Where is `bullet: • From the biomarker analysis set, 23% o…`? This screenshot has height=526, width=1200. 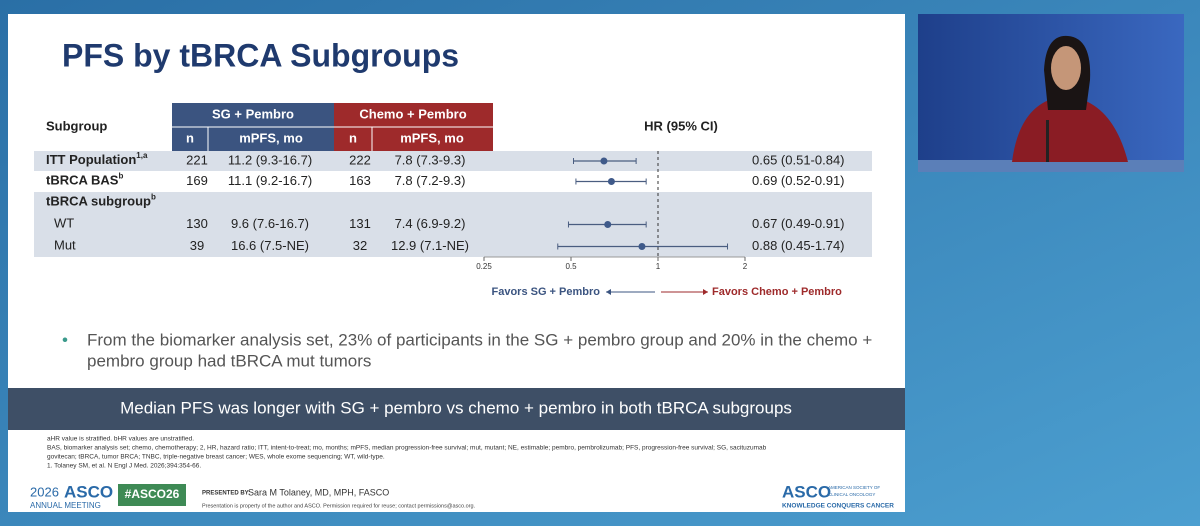
bullet: • From the biomarker analysis set, 23% o… is located at coordinates (467, 350).